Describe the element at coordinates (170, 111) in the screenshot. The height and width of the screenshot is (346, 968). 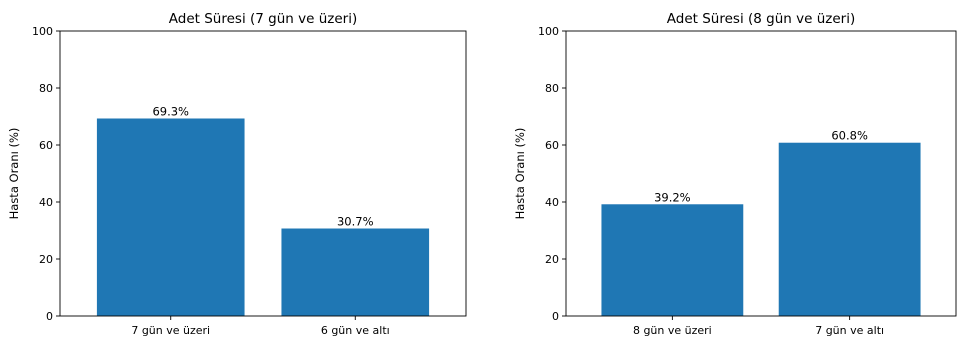
I see `bar-value-label: 69.3%` at that location.